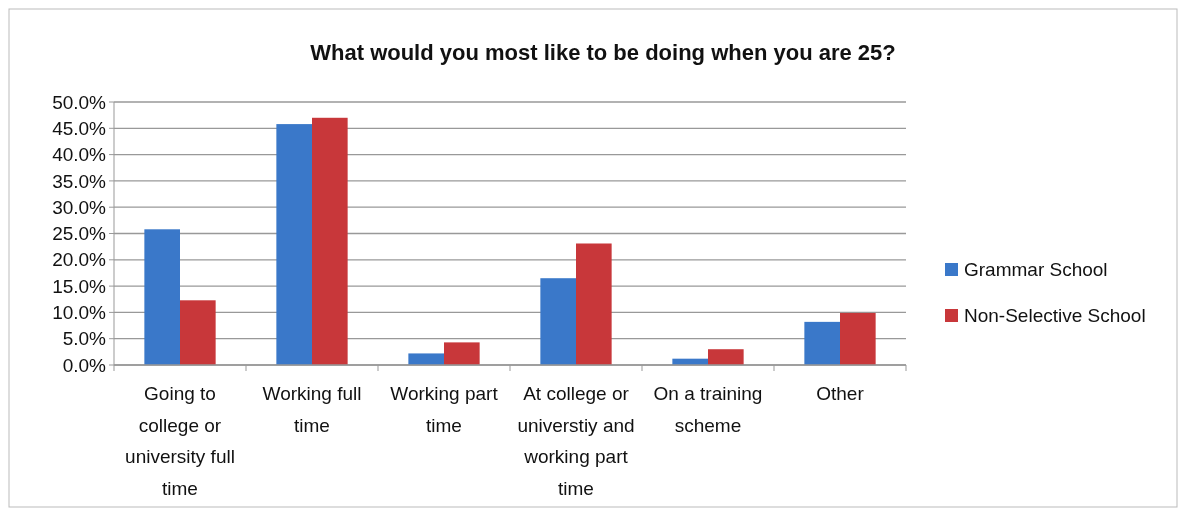 Image resolution: width=1187 pixels, height=512 pixels. I want to click on x-tick-label: At college or universtiy and working part time, so click(576, 441).